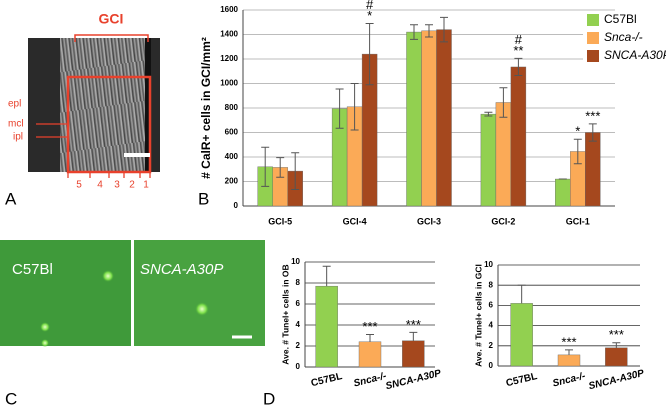 The image size is (666, 412). I want to click on layer-label: ipl, so click(18, 137).